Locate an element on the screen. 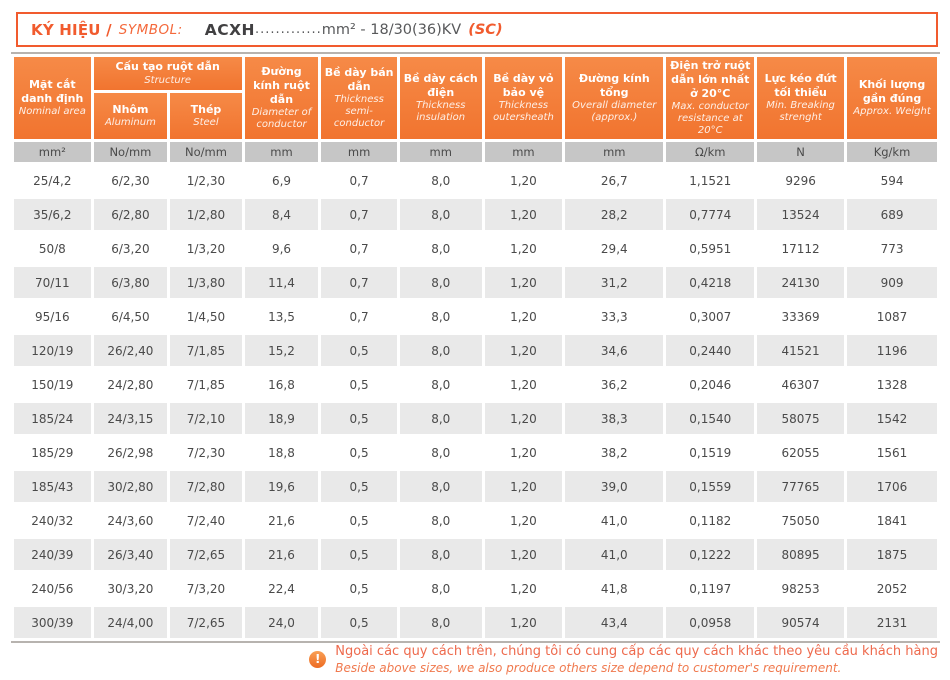 The height and width of the screenshot is (680, 950). table-cell: 18,8 is located at coordinates (281, 453).